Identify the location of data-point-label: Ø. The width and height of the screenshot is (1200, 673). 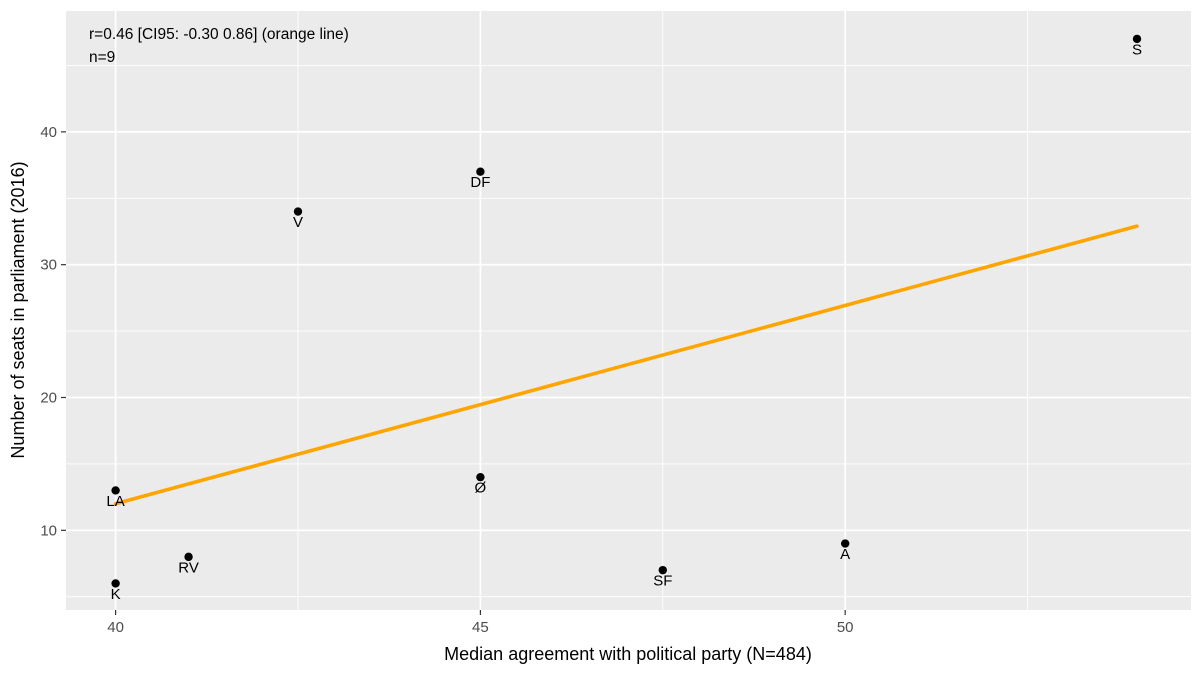
(481, 488).